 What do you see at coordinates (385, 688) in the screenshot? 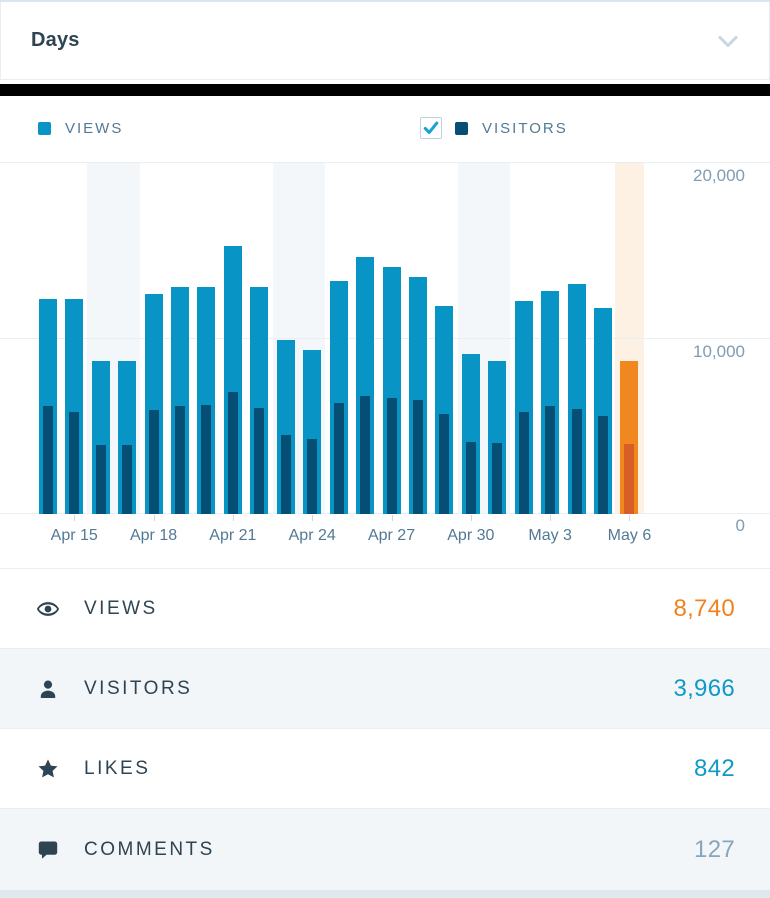
I see `summary-row-visitors: VISITORS 3,966` at bounding box center [385, 688].